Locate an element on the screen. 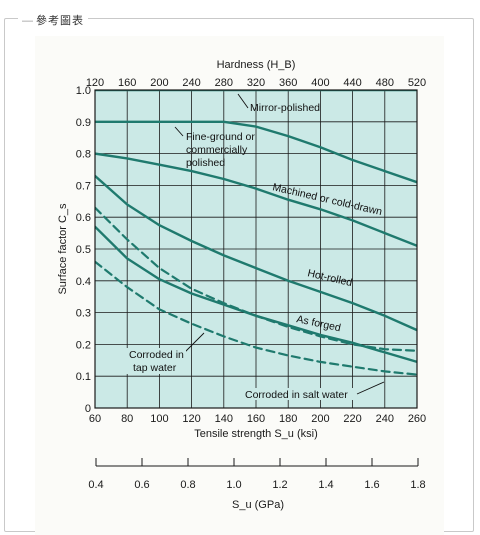 This screenshot has height=535, width=480. label-salt-bg is located at coordinates (299, 394).